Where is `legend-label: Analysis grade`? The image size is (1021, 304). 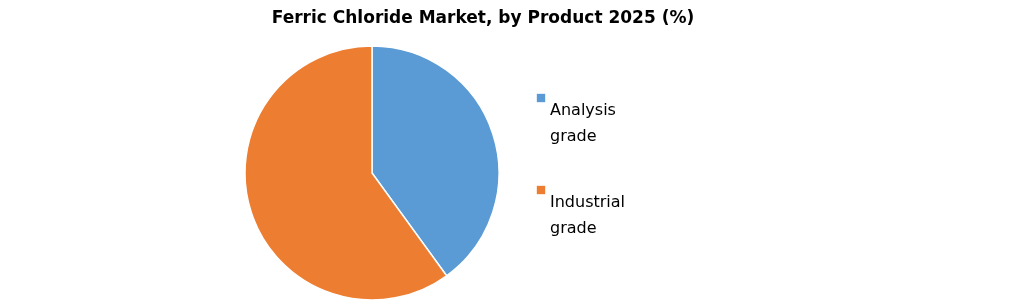
legend-label: Analysis grade is located at coordinates (583, 122).